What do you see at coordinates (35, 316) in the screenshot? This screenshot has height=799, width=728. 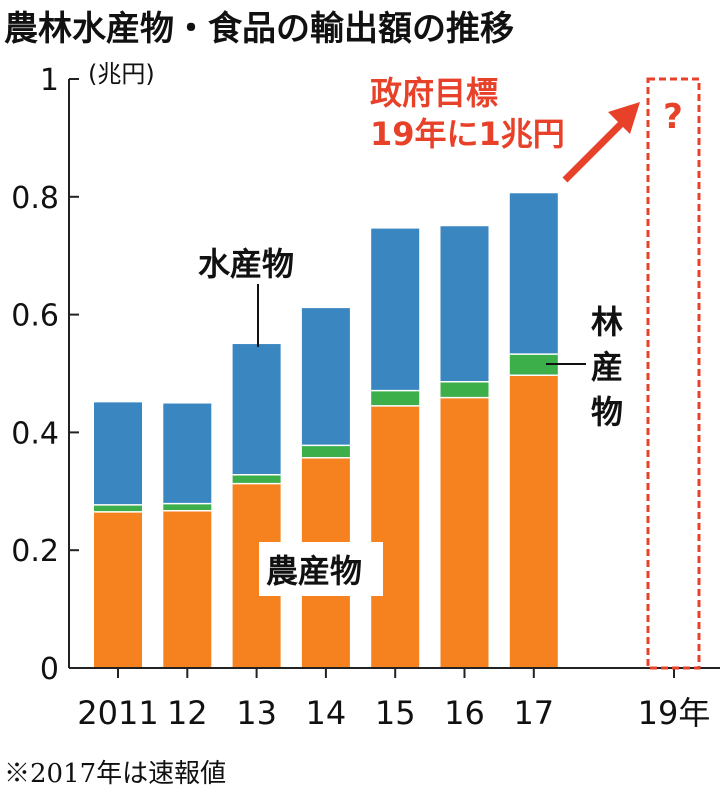 I see `y-tick-label: 0.6` at bounding box center [35, 316].